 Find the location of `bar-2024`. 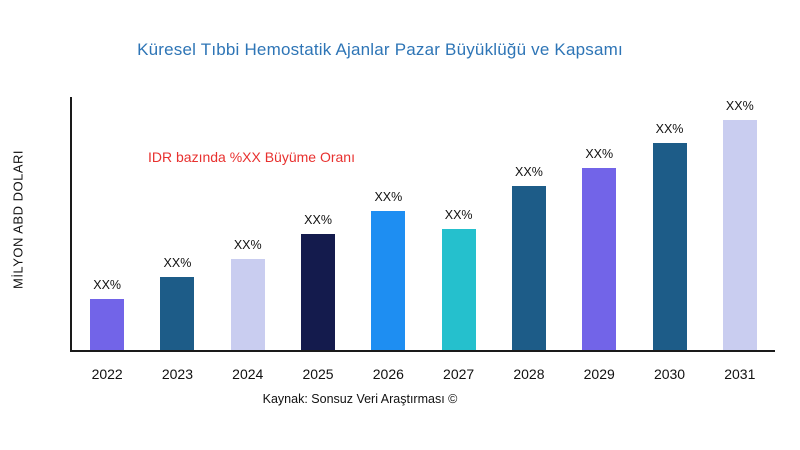

bar-2024 is located at coordinates (247, 304).